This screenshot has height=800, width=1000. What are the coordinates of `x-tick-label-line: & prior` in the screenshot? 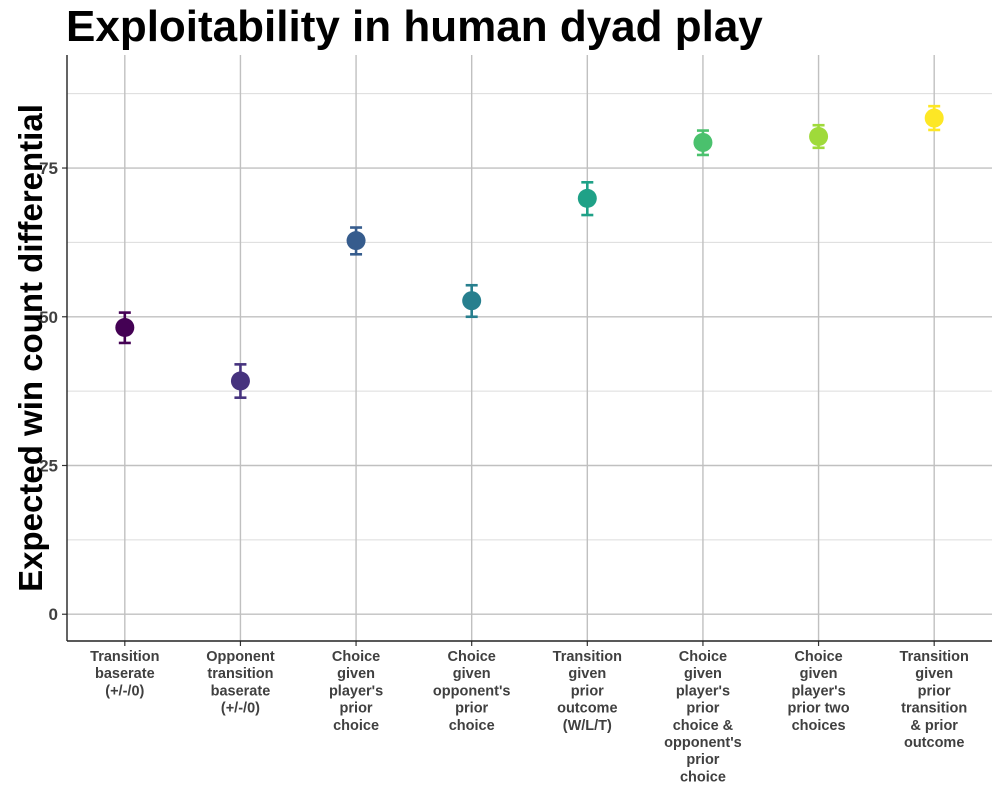 It's located at (934, 726).